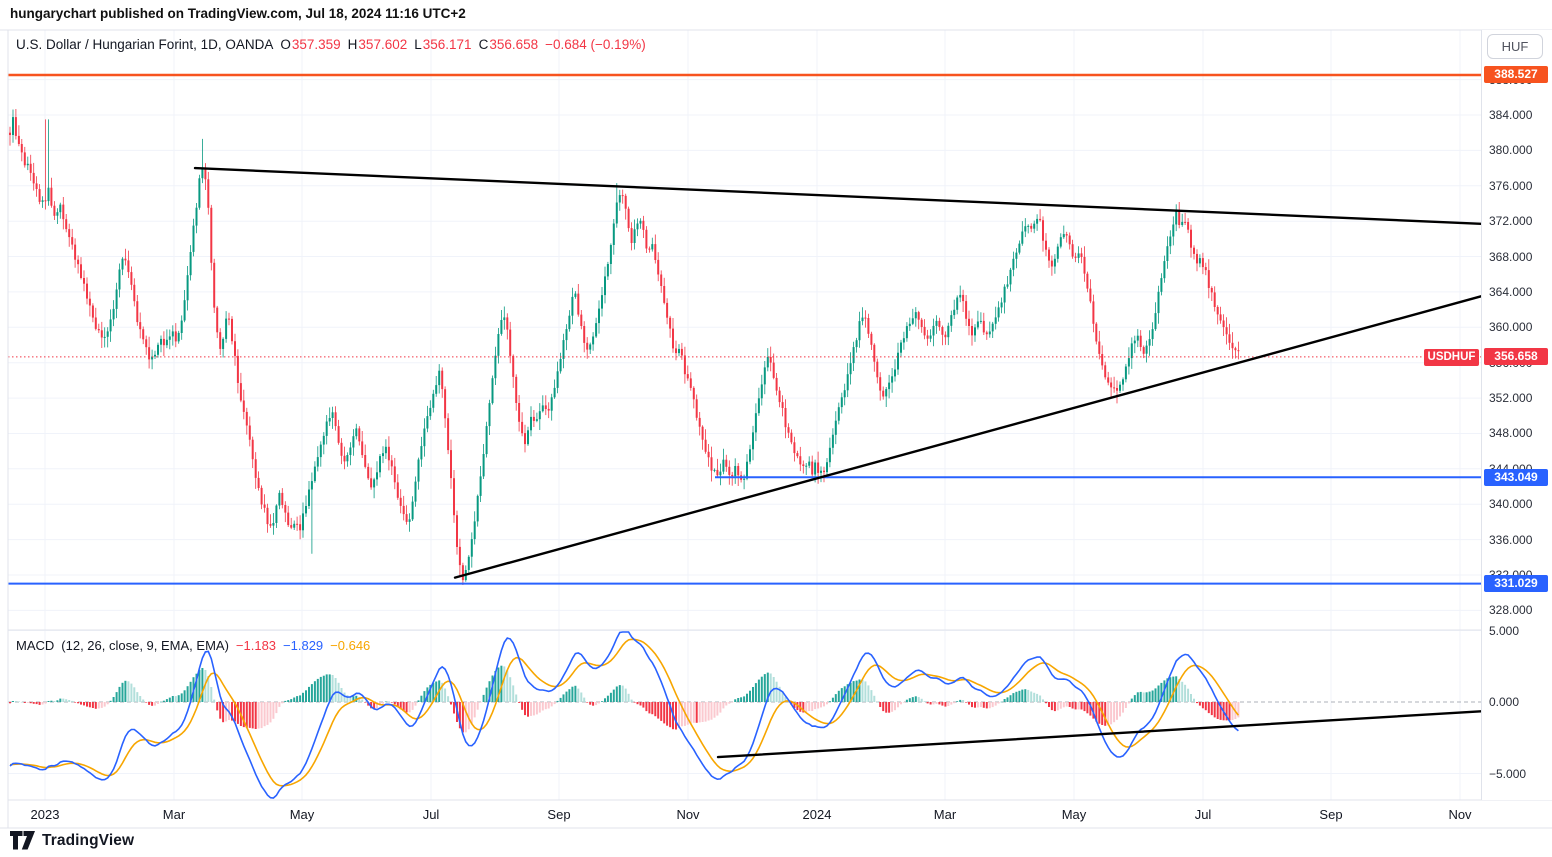 The image size is (1552, 857). What do you see at coordinates (22, 840) in the screenshot?
I see `tradingview-logo-icon` at bounding box center [22, 840].